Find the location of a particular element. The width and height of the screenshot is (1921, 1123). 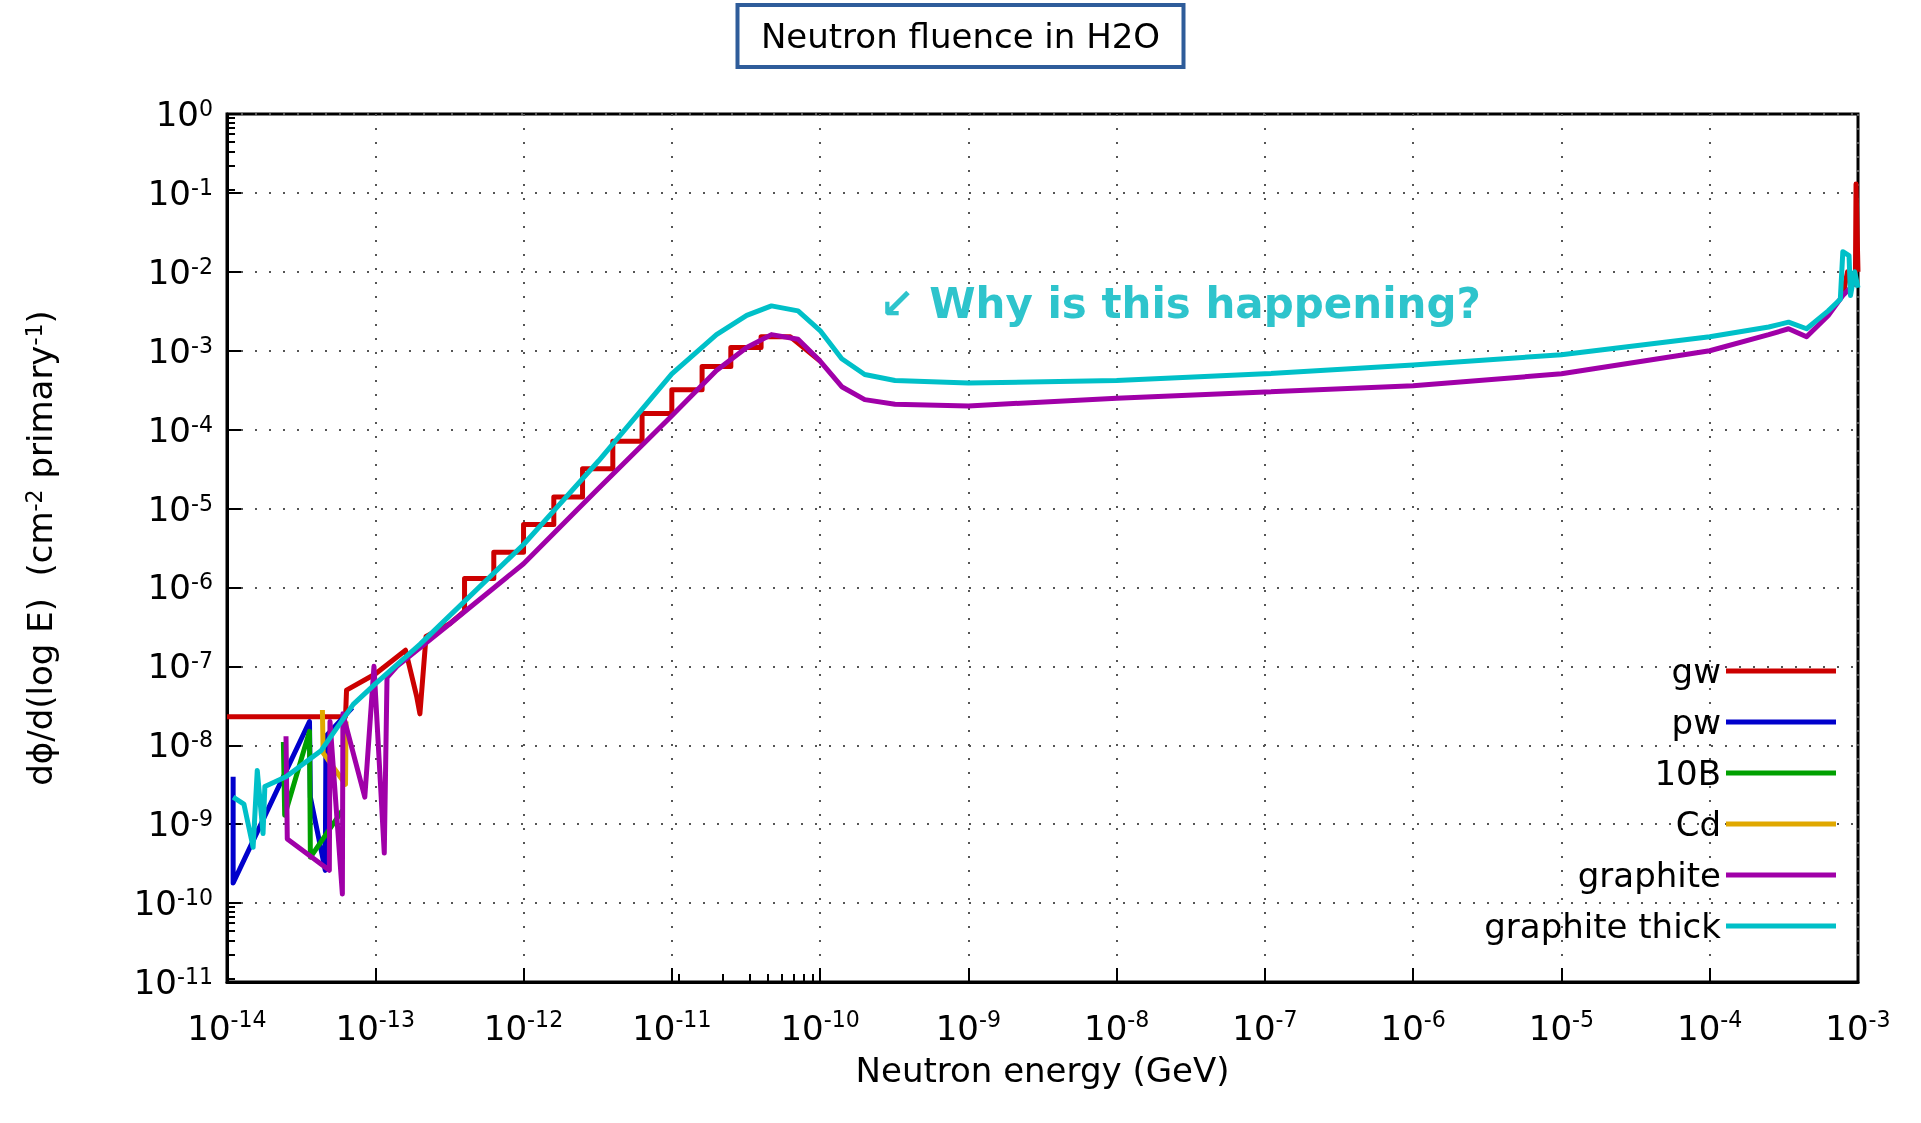

y-axis-title: dϕ/d(log E) (cm-2 primary-1) is located at coordinates (40, 548).